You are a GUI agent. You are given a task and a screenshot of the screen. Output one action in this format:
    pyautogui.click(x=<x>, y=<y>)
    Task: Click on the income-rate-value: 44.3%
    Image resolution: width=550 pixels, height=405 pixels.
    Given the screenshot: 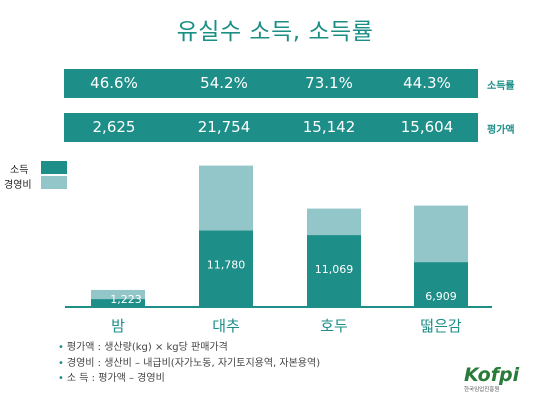 What is the action you would take?
    pyautogui.click(x=427, y=83)
    